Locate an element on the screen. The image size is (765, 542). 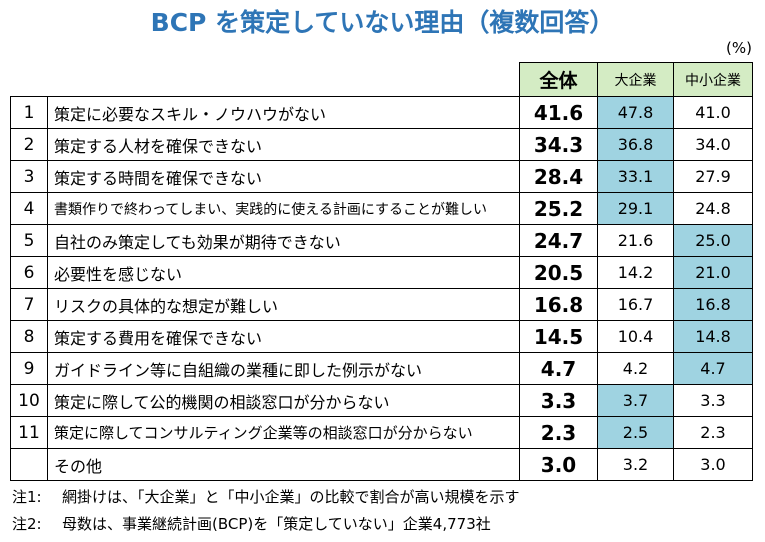
value-cell-large-enterprise: 33.1 is located at coordinates (635, 176).